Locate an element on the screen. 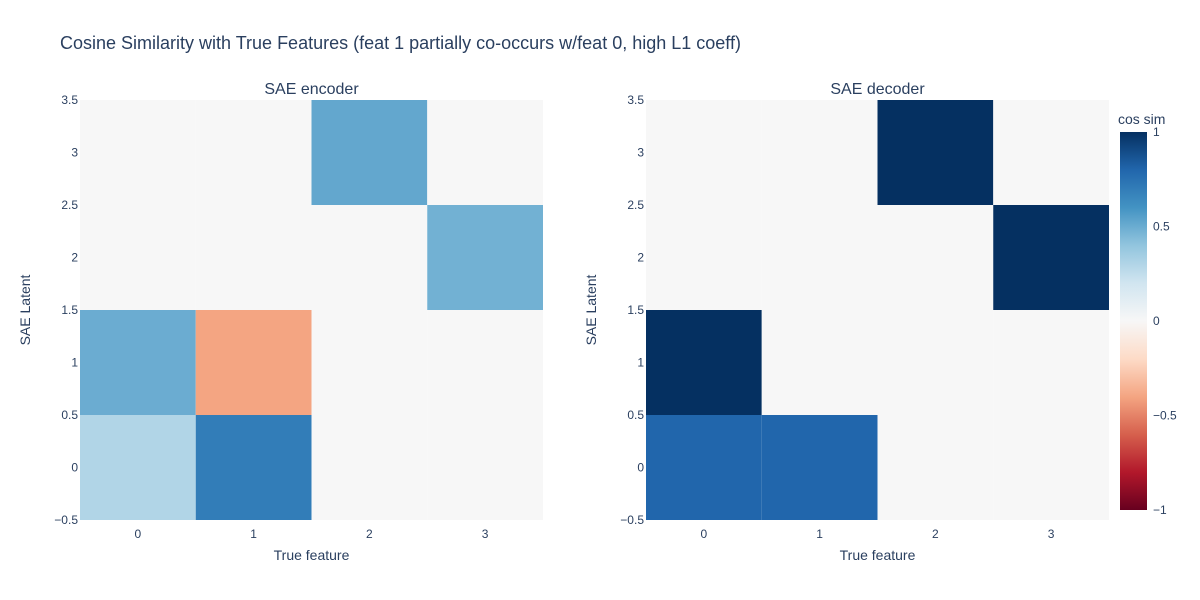 Image resolution: width=1200 pixels, height=600 pixels. subplot-title: SAE decoder is located at coordinates (877, 89).